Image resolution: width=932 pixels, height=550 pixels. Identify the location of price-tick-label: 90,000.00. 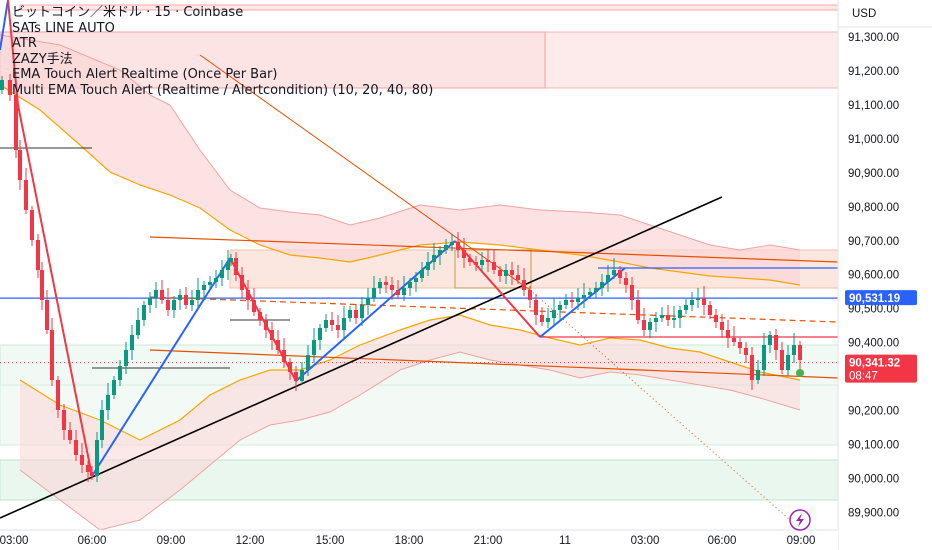
(873, 479).